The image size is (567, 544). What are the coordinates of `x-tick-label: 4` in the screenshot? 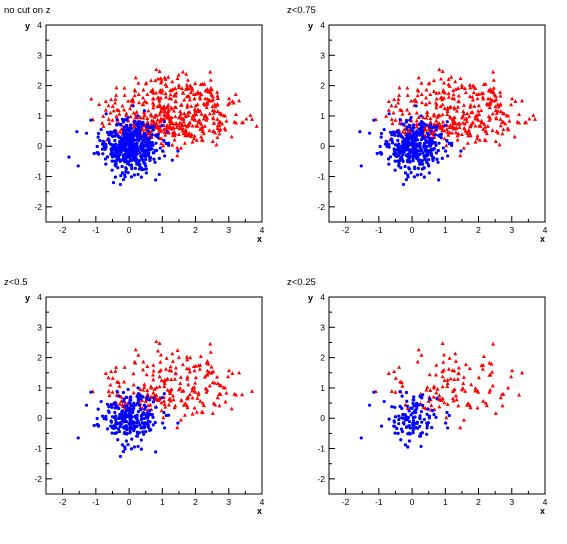 It's located at (262, 230).